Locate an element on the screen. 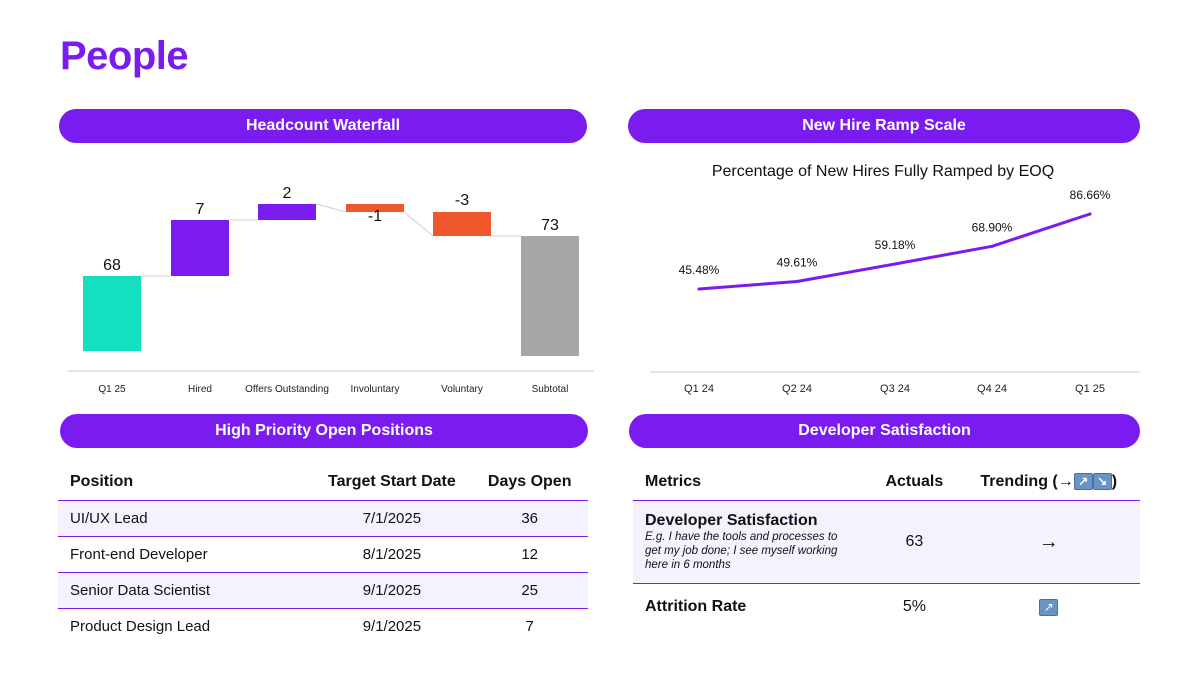 This screenshot has height=675, width=1200. trend-down-icon: ↘ is located at coordinates (1102, 482).